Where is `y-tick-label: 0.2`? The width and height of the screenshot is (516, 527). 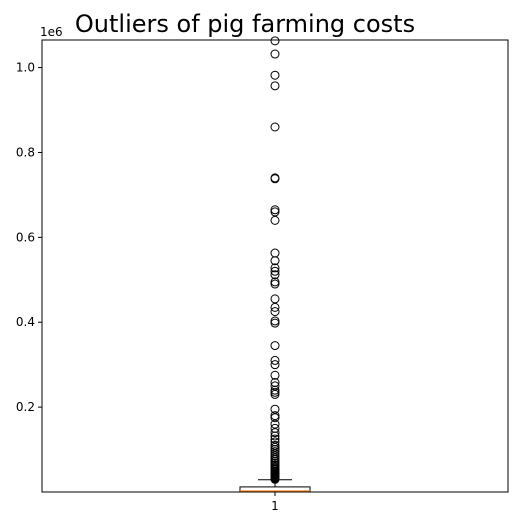 y-tick-label: 0.2 is located at coordinates (25, 407).